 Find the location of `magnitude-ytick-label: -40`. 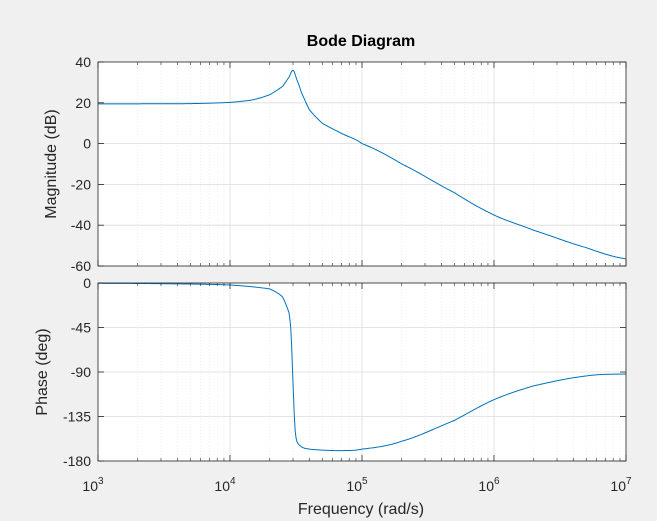

magnitude-ytick-label: -40 is located at coordinates (81, 225).